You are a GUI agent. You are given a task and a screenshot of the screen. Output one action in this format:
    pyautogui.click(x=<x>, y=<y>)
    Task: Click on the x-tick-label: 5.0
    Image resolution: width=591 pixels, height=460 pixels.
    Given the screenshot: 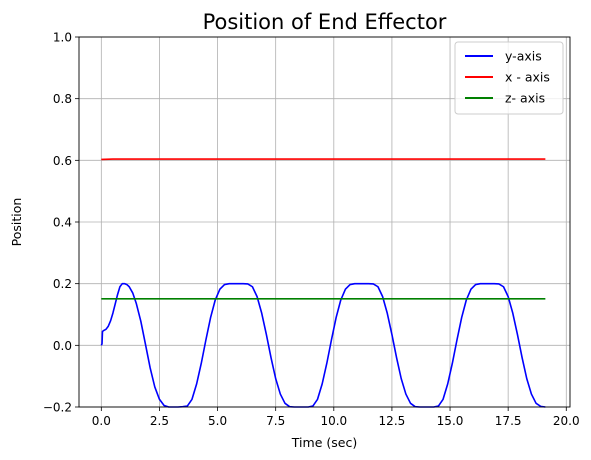 What is the action you would take?
    pyautogui.click(x=217, y=421)
    